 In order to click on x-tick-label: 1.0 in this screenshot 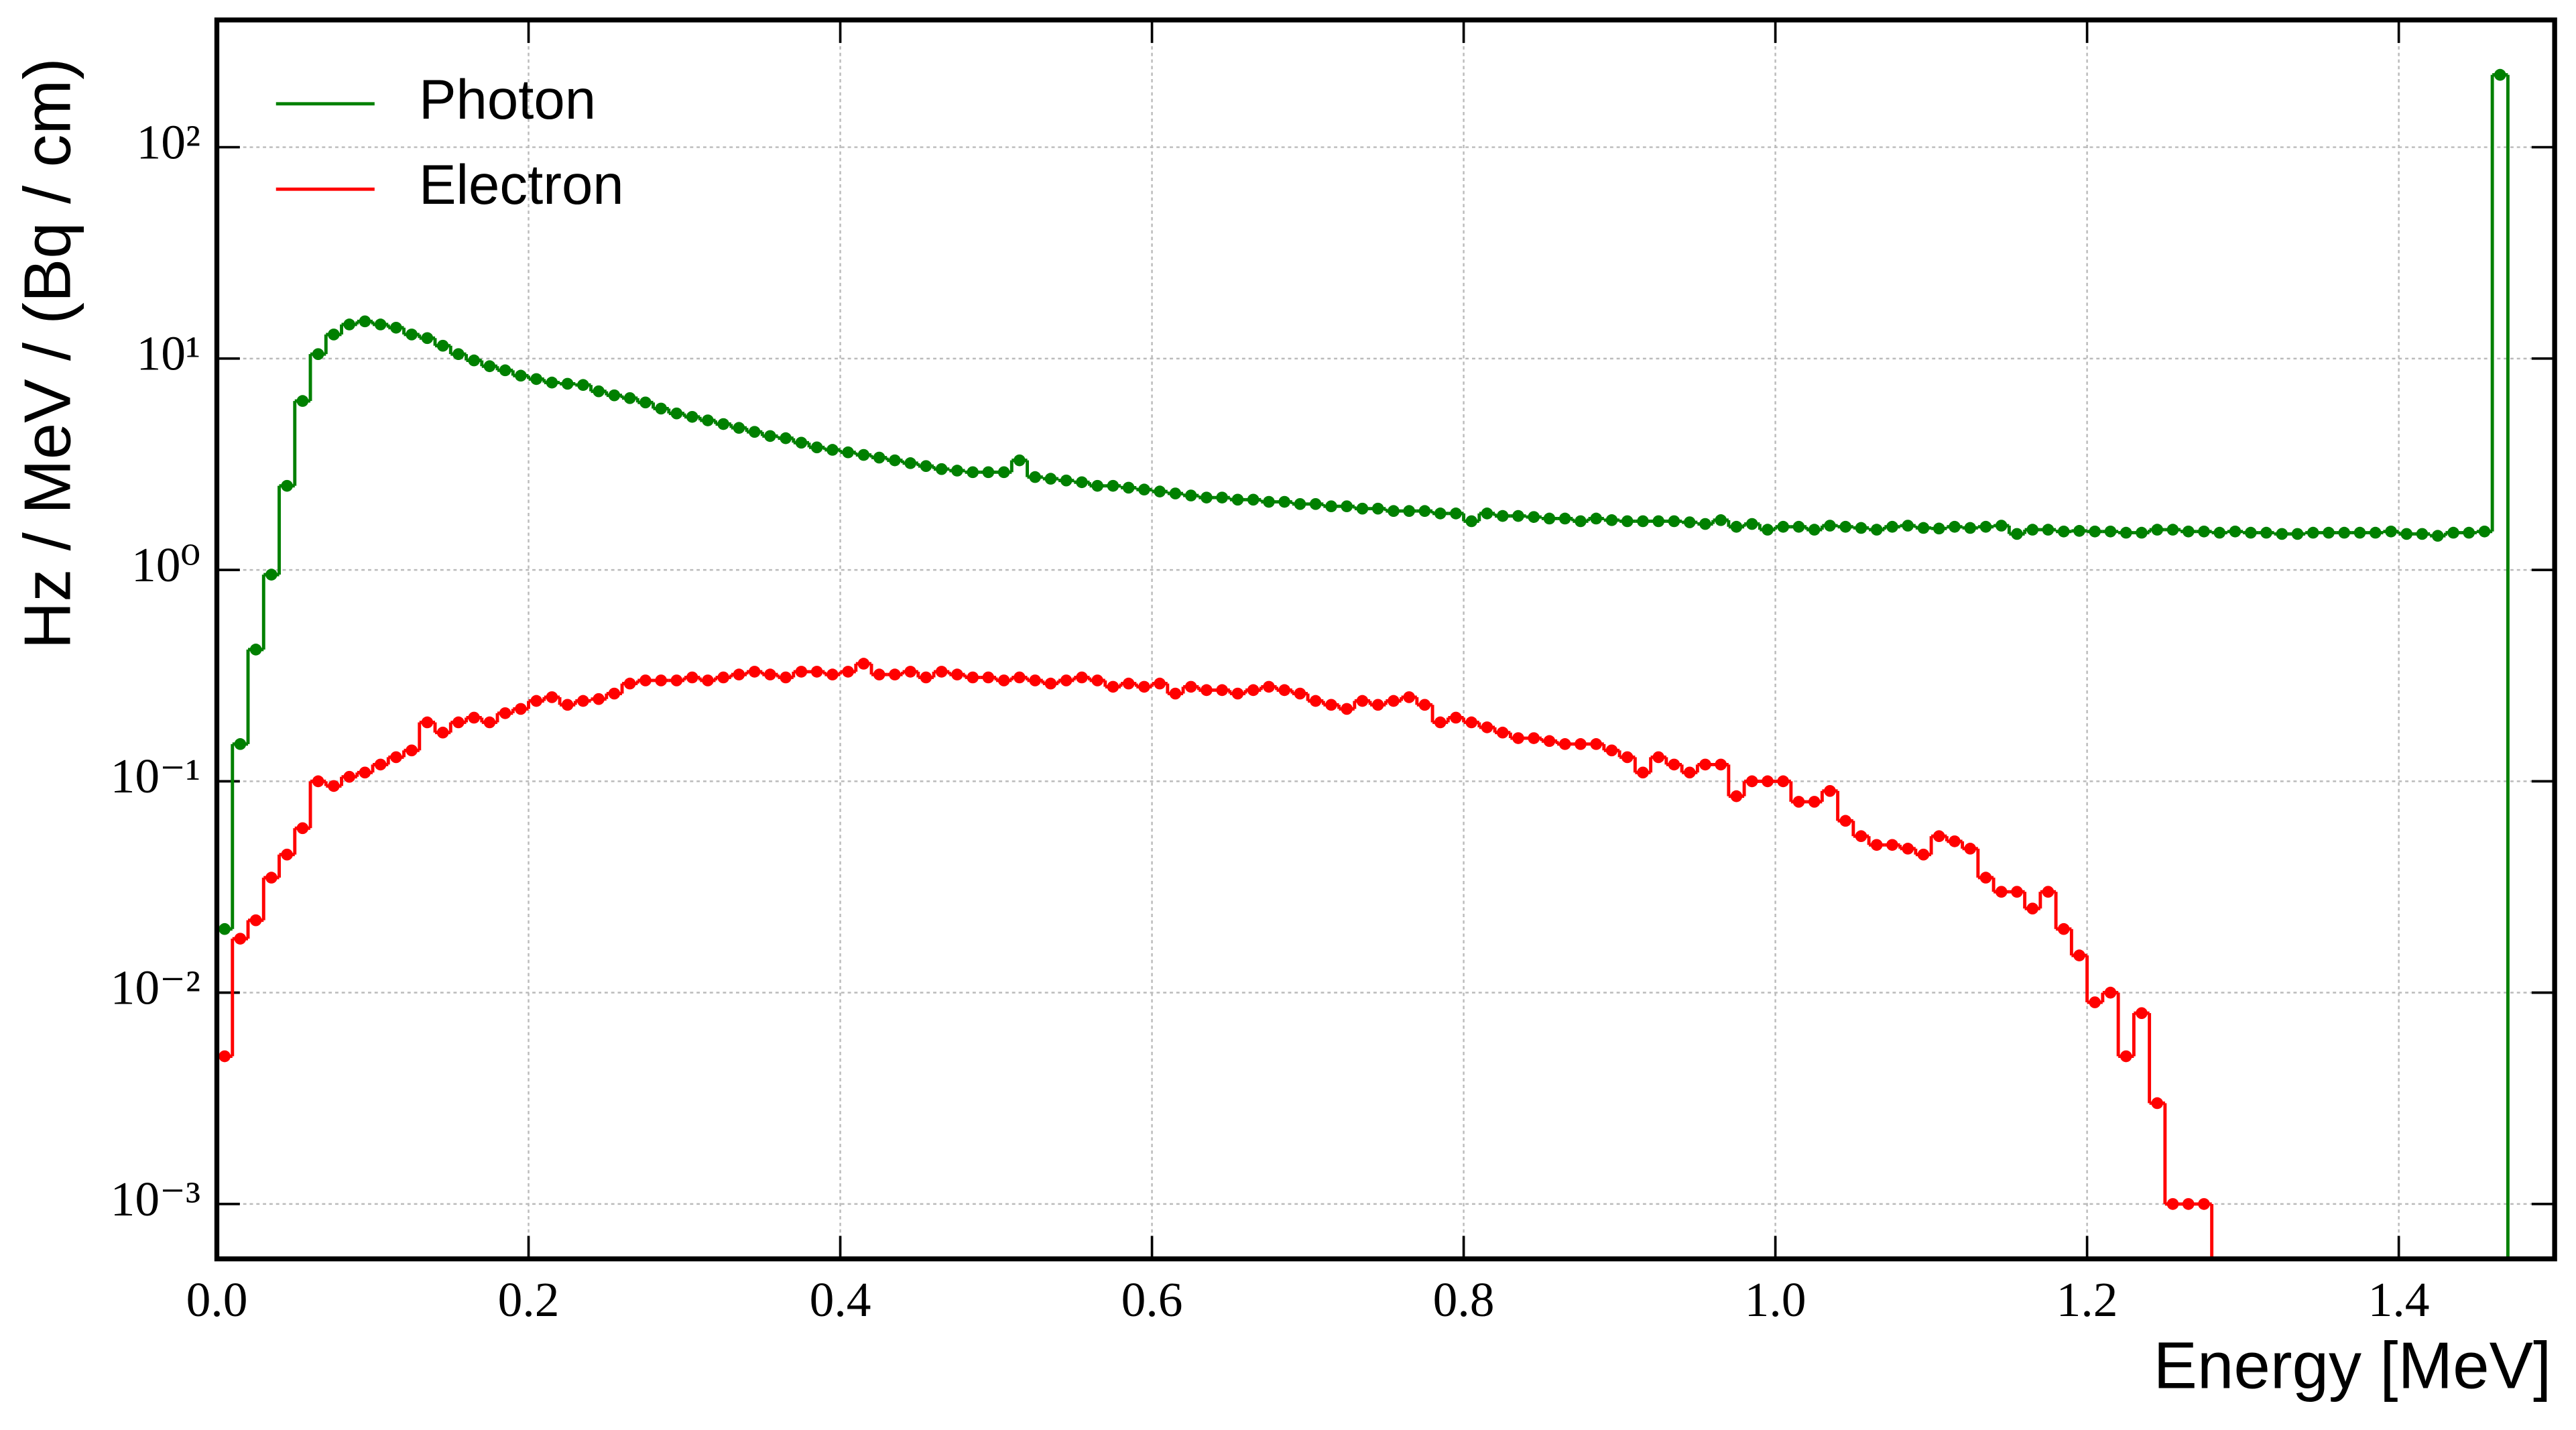, I will do `click(1776, 1299)`.